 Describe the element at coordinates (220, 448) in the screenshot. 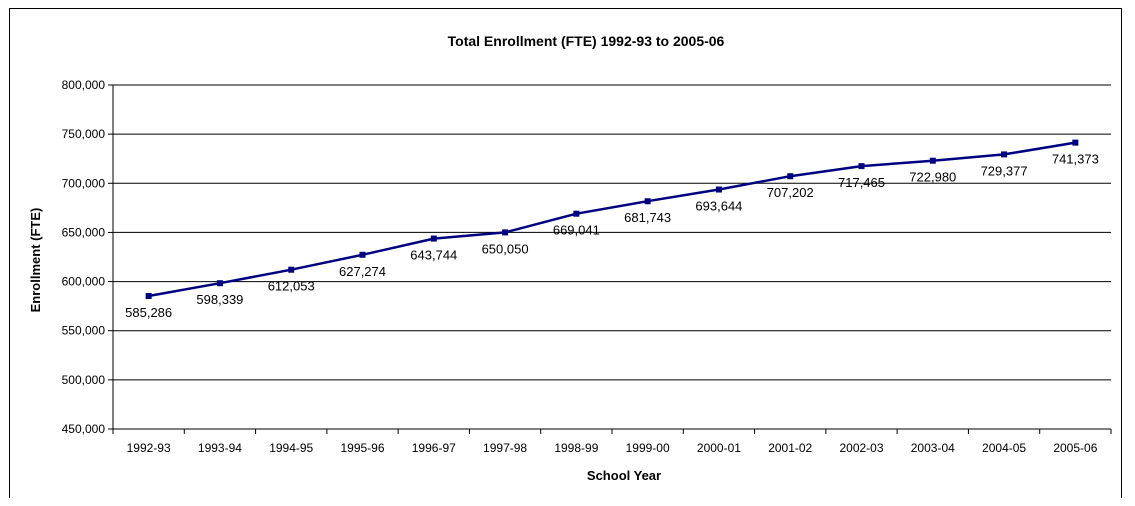

I see `x-tick-label: 1993-94` at that location.